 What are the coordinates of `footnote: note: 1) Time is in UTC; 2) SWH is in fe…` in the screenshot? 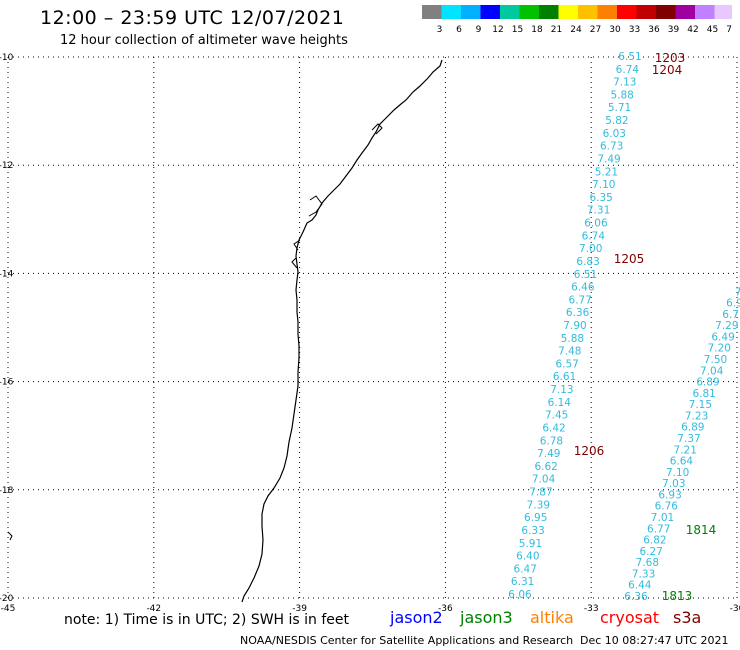 It's located at (207, 620).